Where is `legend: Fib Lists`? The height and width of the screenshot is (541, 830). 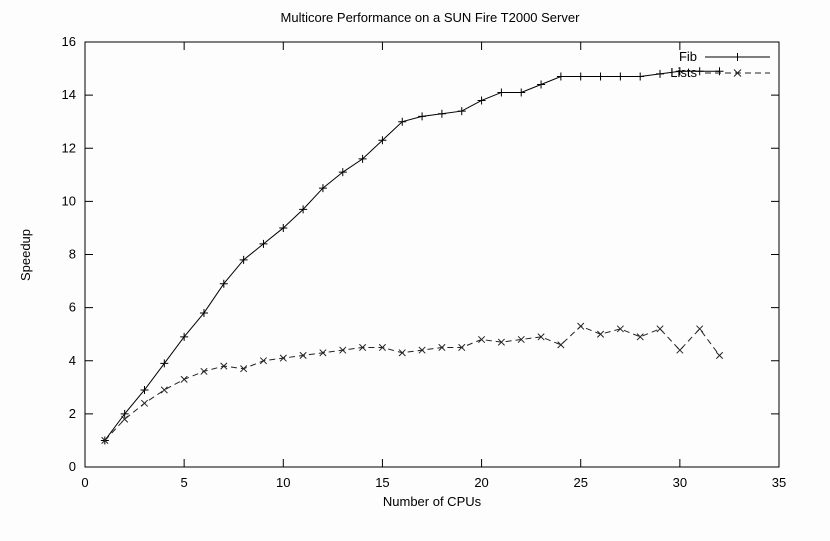
legend: Fib Lists is located at coordinates (720, 64).